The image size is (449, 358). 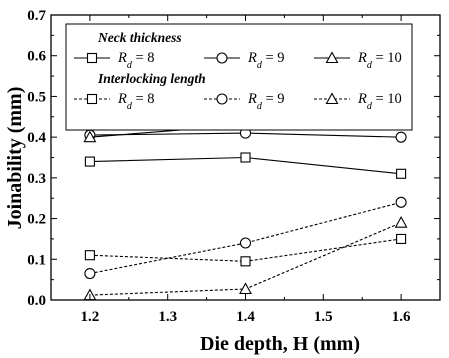 I want to click on x-axis-title: Die depth, H (mm), so click(x=280, y=344).